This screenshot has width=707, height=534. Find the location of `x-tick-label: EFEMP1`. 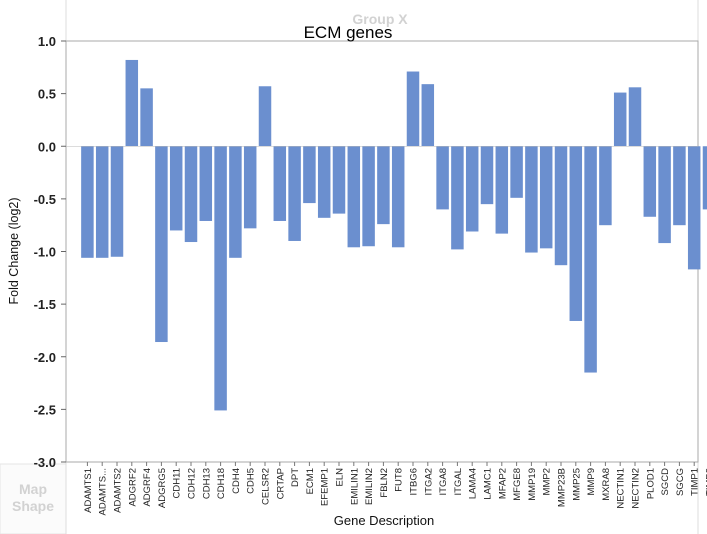

x-tick-label: EFEMP1 is located at coordinates (325, 487).